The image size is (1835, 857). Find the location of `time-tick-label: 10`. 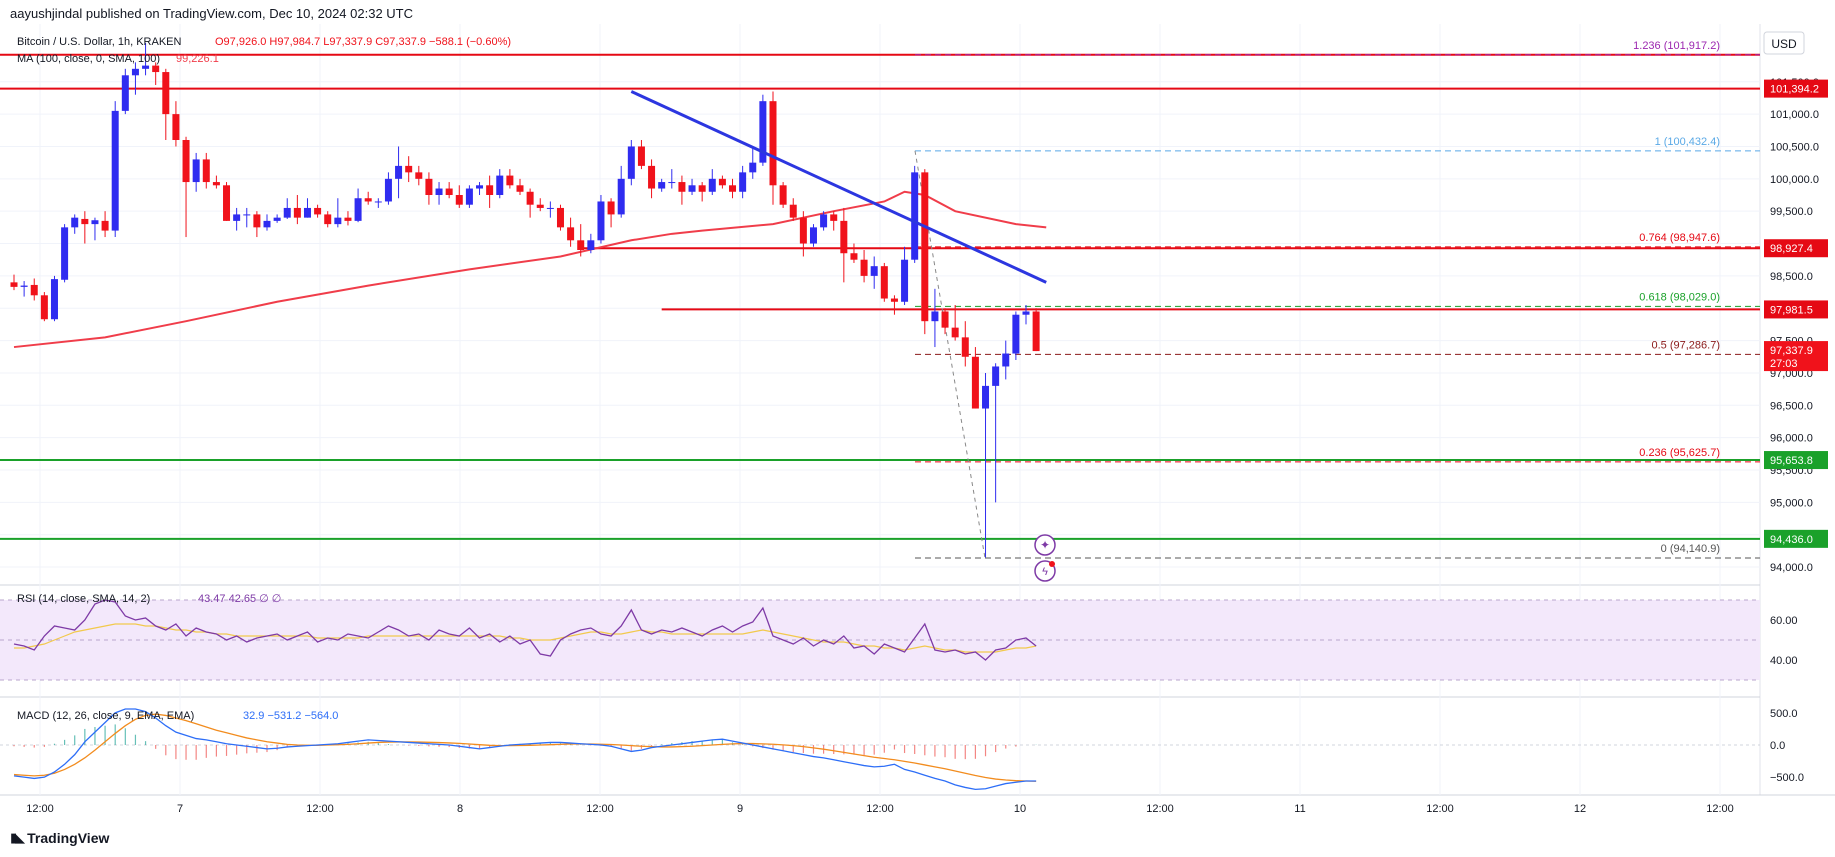

time-tick-label: 10 is located at coordinates (1020, 809).